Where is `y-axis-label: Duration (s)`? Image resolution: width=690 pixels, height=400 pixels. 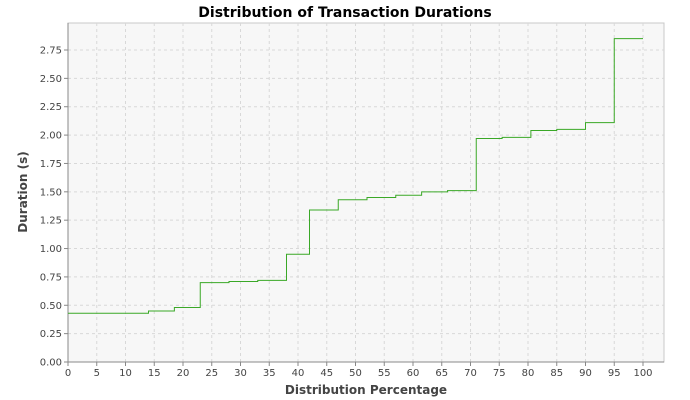 y-axis-label: Duration (s) is located at coordinates (23, 191).